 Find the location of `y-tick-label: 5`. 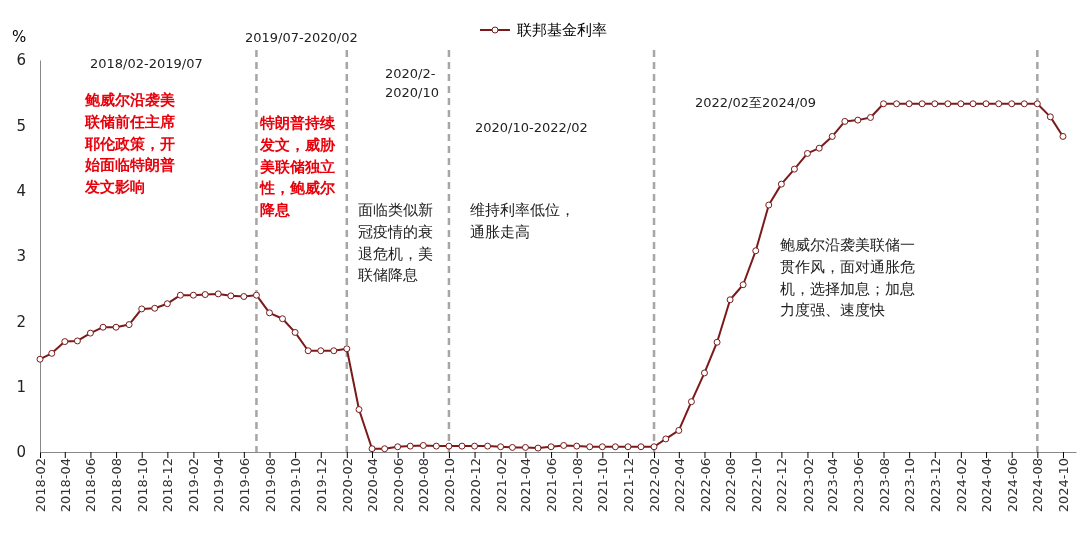

y-tick-label: 5 is located at coordinates (21, 125).